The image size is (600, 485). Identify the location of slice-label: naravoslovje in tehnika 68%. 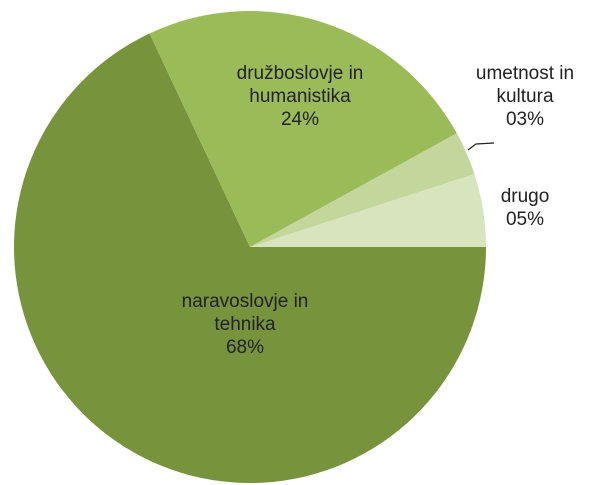
(245, 324).